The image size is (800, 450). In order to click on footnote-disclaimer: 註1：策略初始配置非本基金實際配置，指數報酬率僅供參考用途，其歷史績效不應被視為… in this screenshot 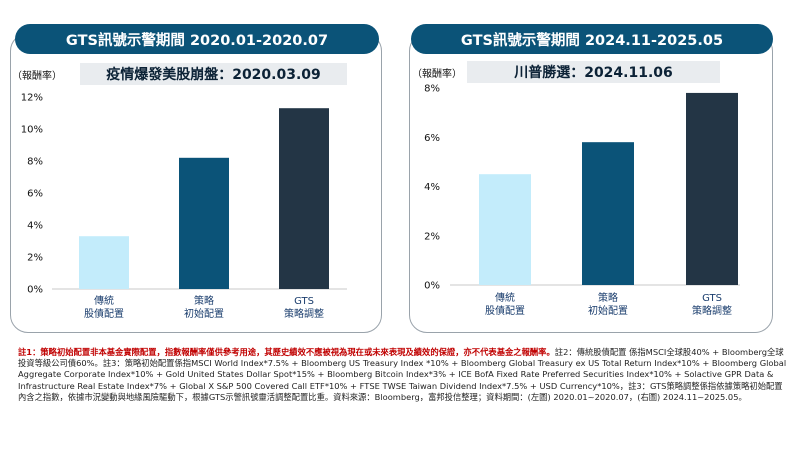, I will do `click(286, 352)`.